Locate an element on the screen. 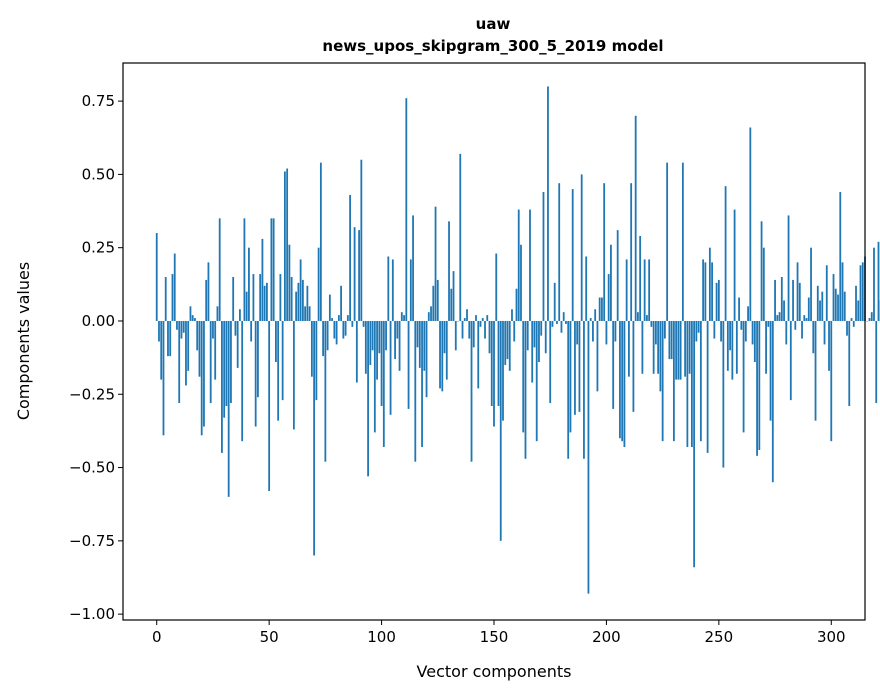 The width and height of the screenshot is (880, 696). y-tick-label: 0.00 is located at coordinates (98, 321).